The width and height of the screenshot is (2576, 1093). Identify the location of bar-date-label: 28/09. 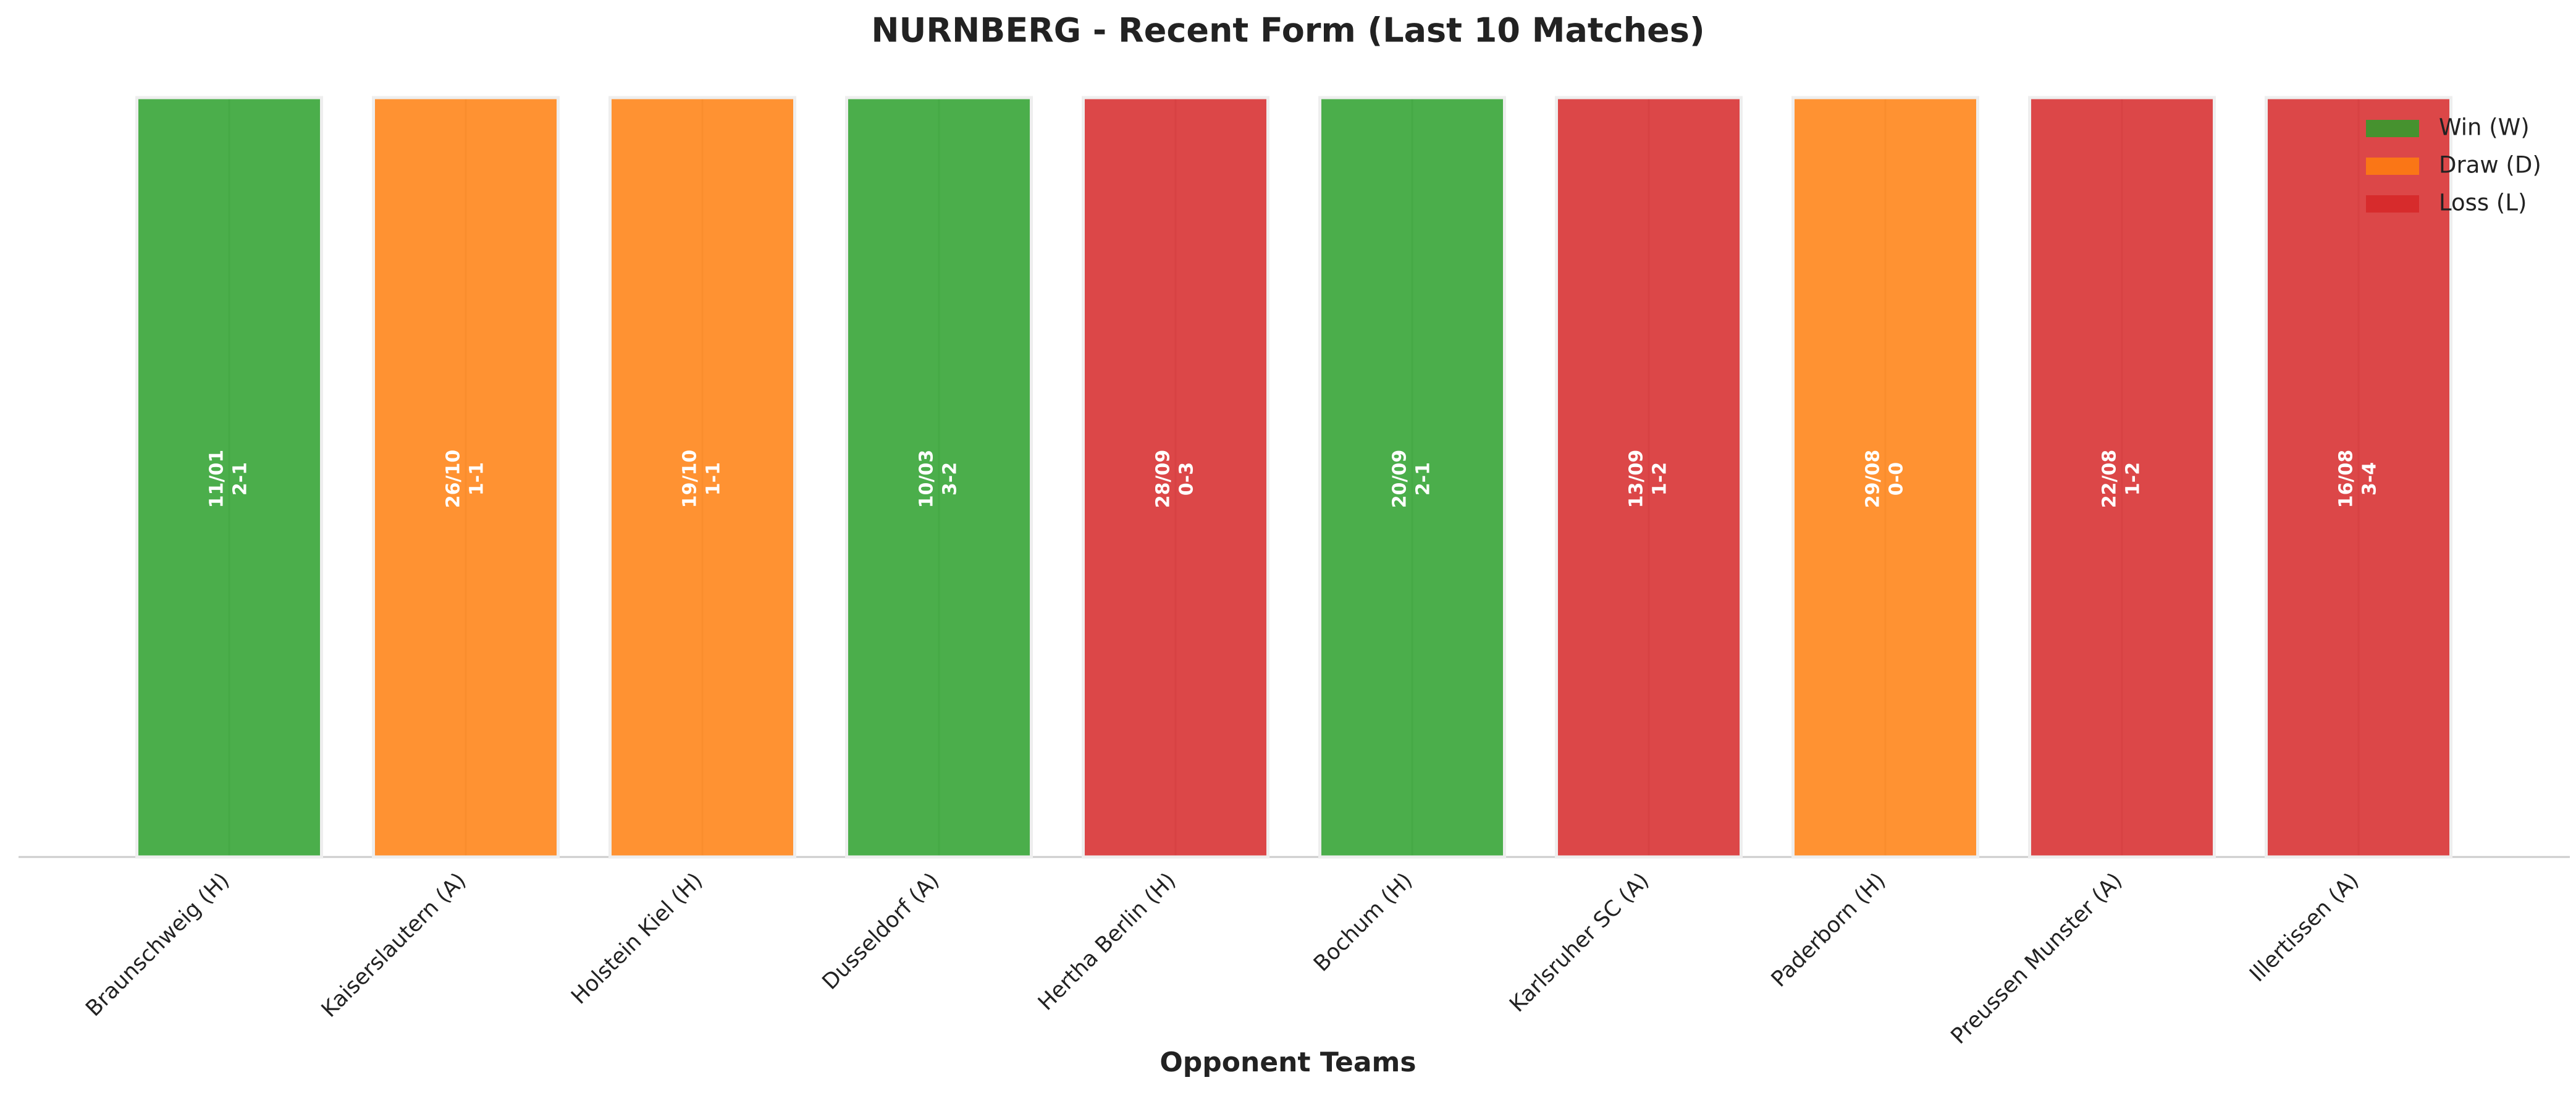
(1163, 479).